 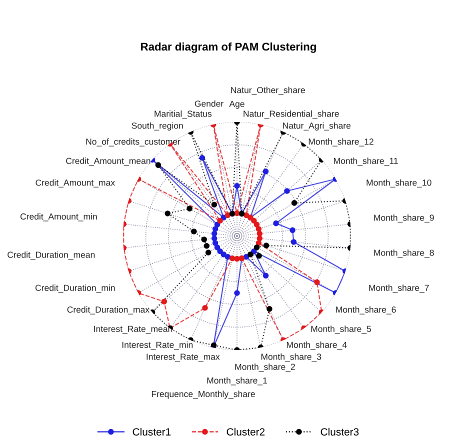 What do you see at coordinates (245, 432) in the screenshot?
I see `legend-label: Cluster2` at bounding box center [245, 432].